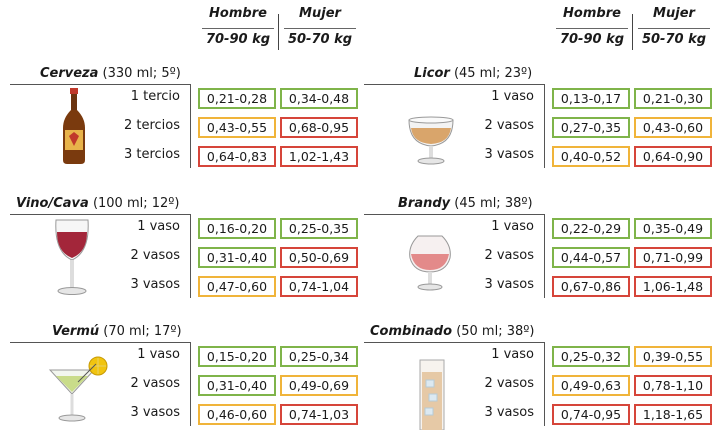 The image size is (720, 431). I want to click on bac-cell-hombre: 0,44-0,57, so click(591, 257).